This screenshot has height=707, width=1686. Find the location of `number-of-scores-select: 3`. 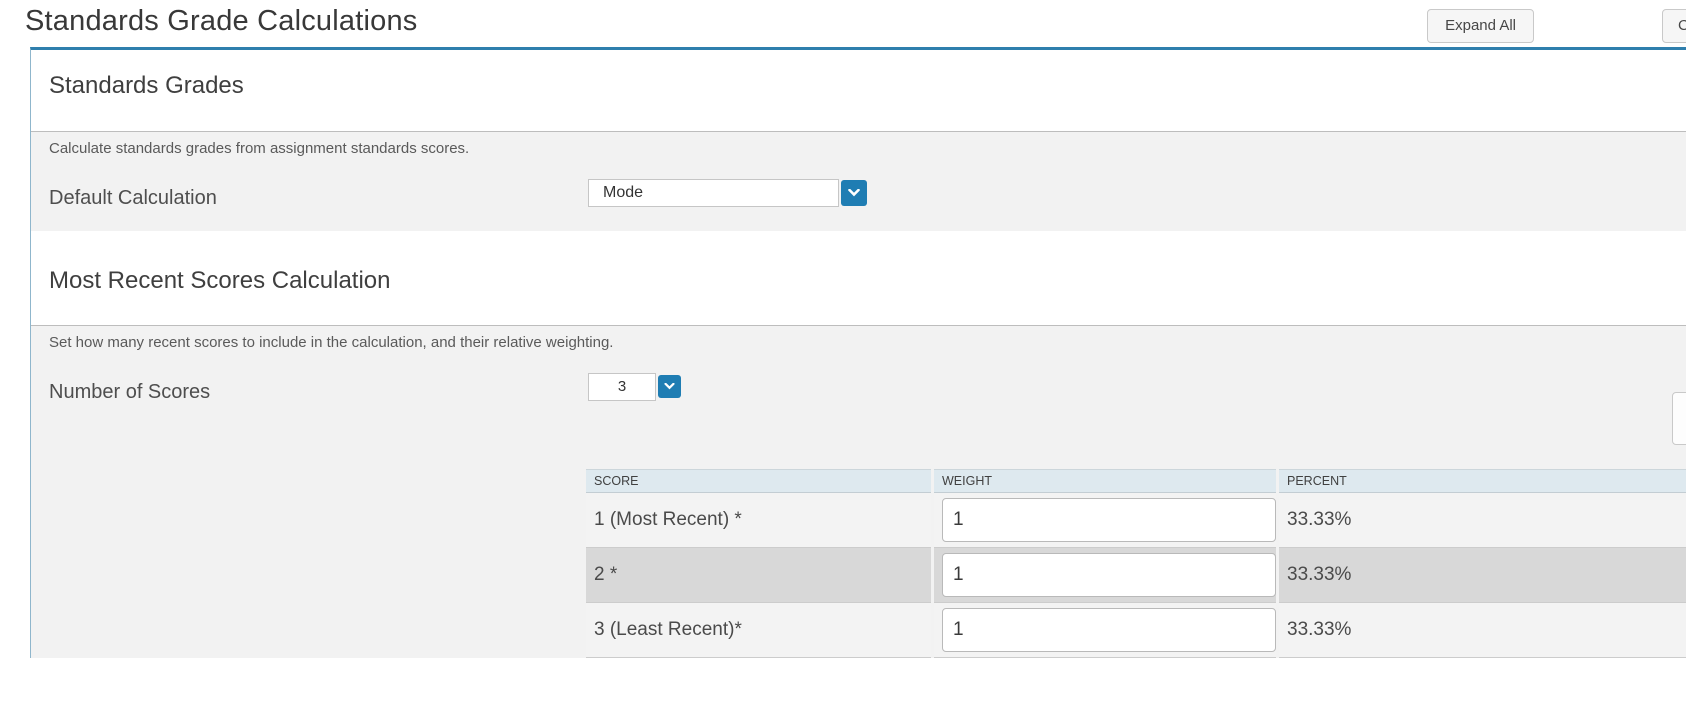

number-of-scores-select: 3 is located at coordinates (634, 387).